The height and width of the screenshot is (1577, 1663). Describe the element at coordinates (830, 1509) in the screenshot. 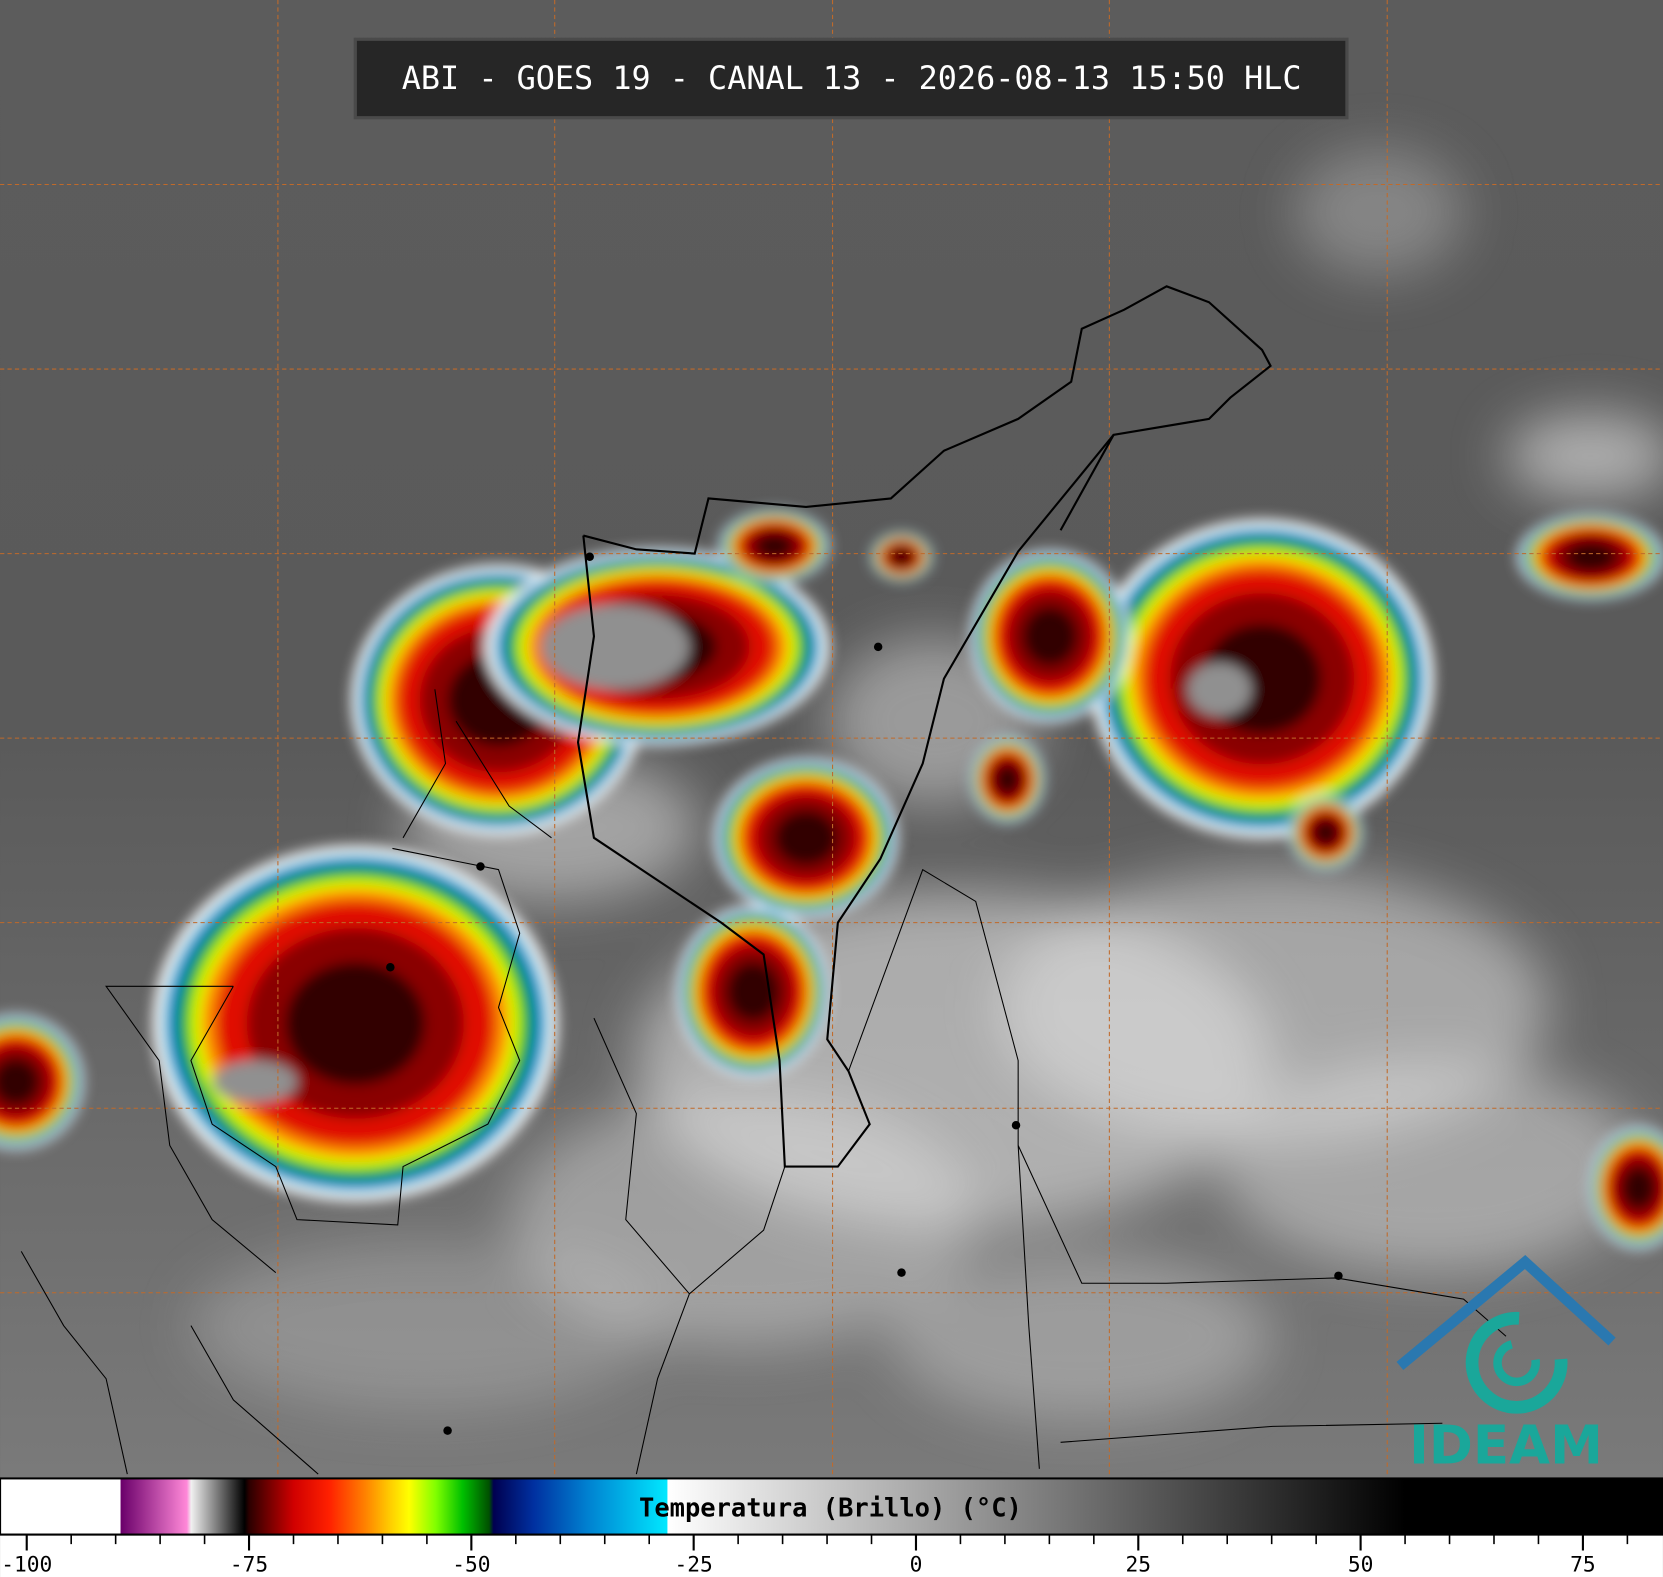

I see `colorbar-label: Temperatura (Brillo) (°C)` at that location.